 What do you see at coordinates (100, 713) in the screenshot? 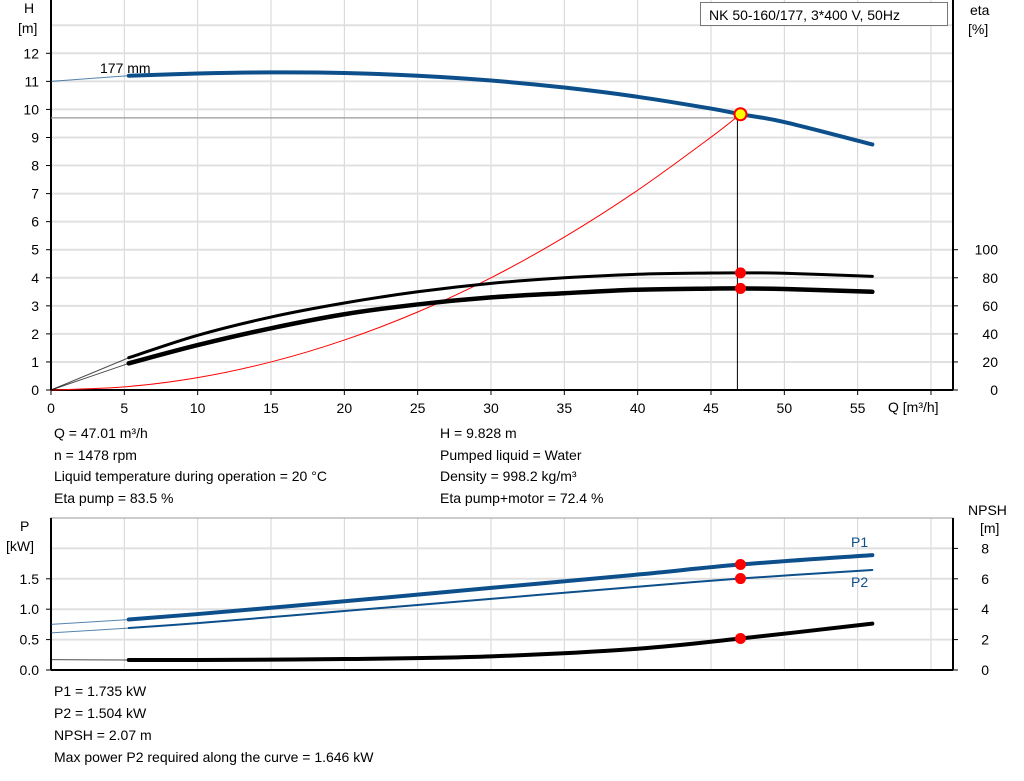
I see `info-p2: P2 = 1.504 kW` at bounding box center [100, 713].